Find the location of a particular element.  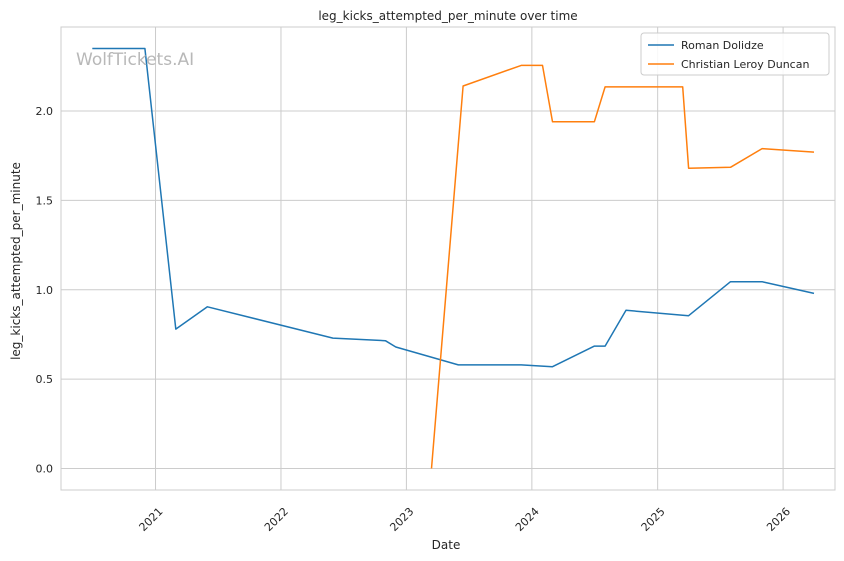

x-tick-label: 2025 is located at coordinates (653, 519).